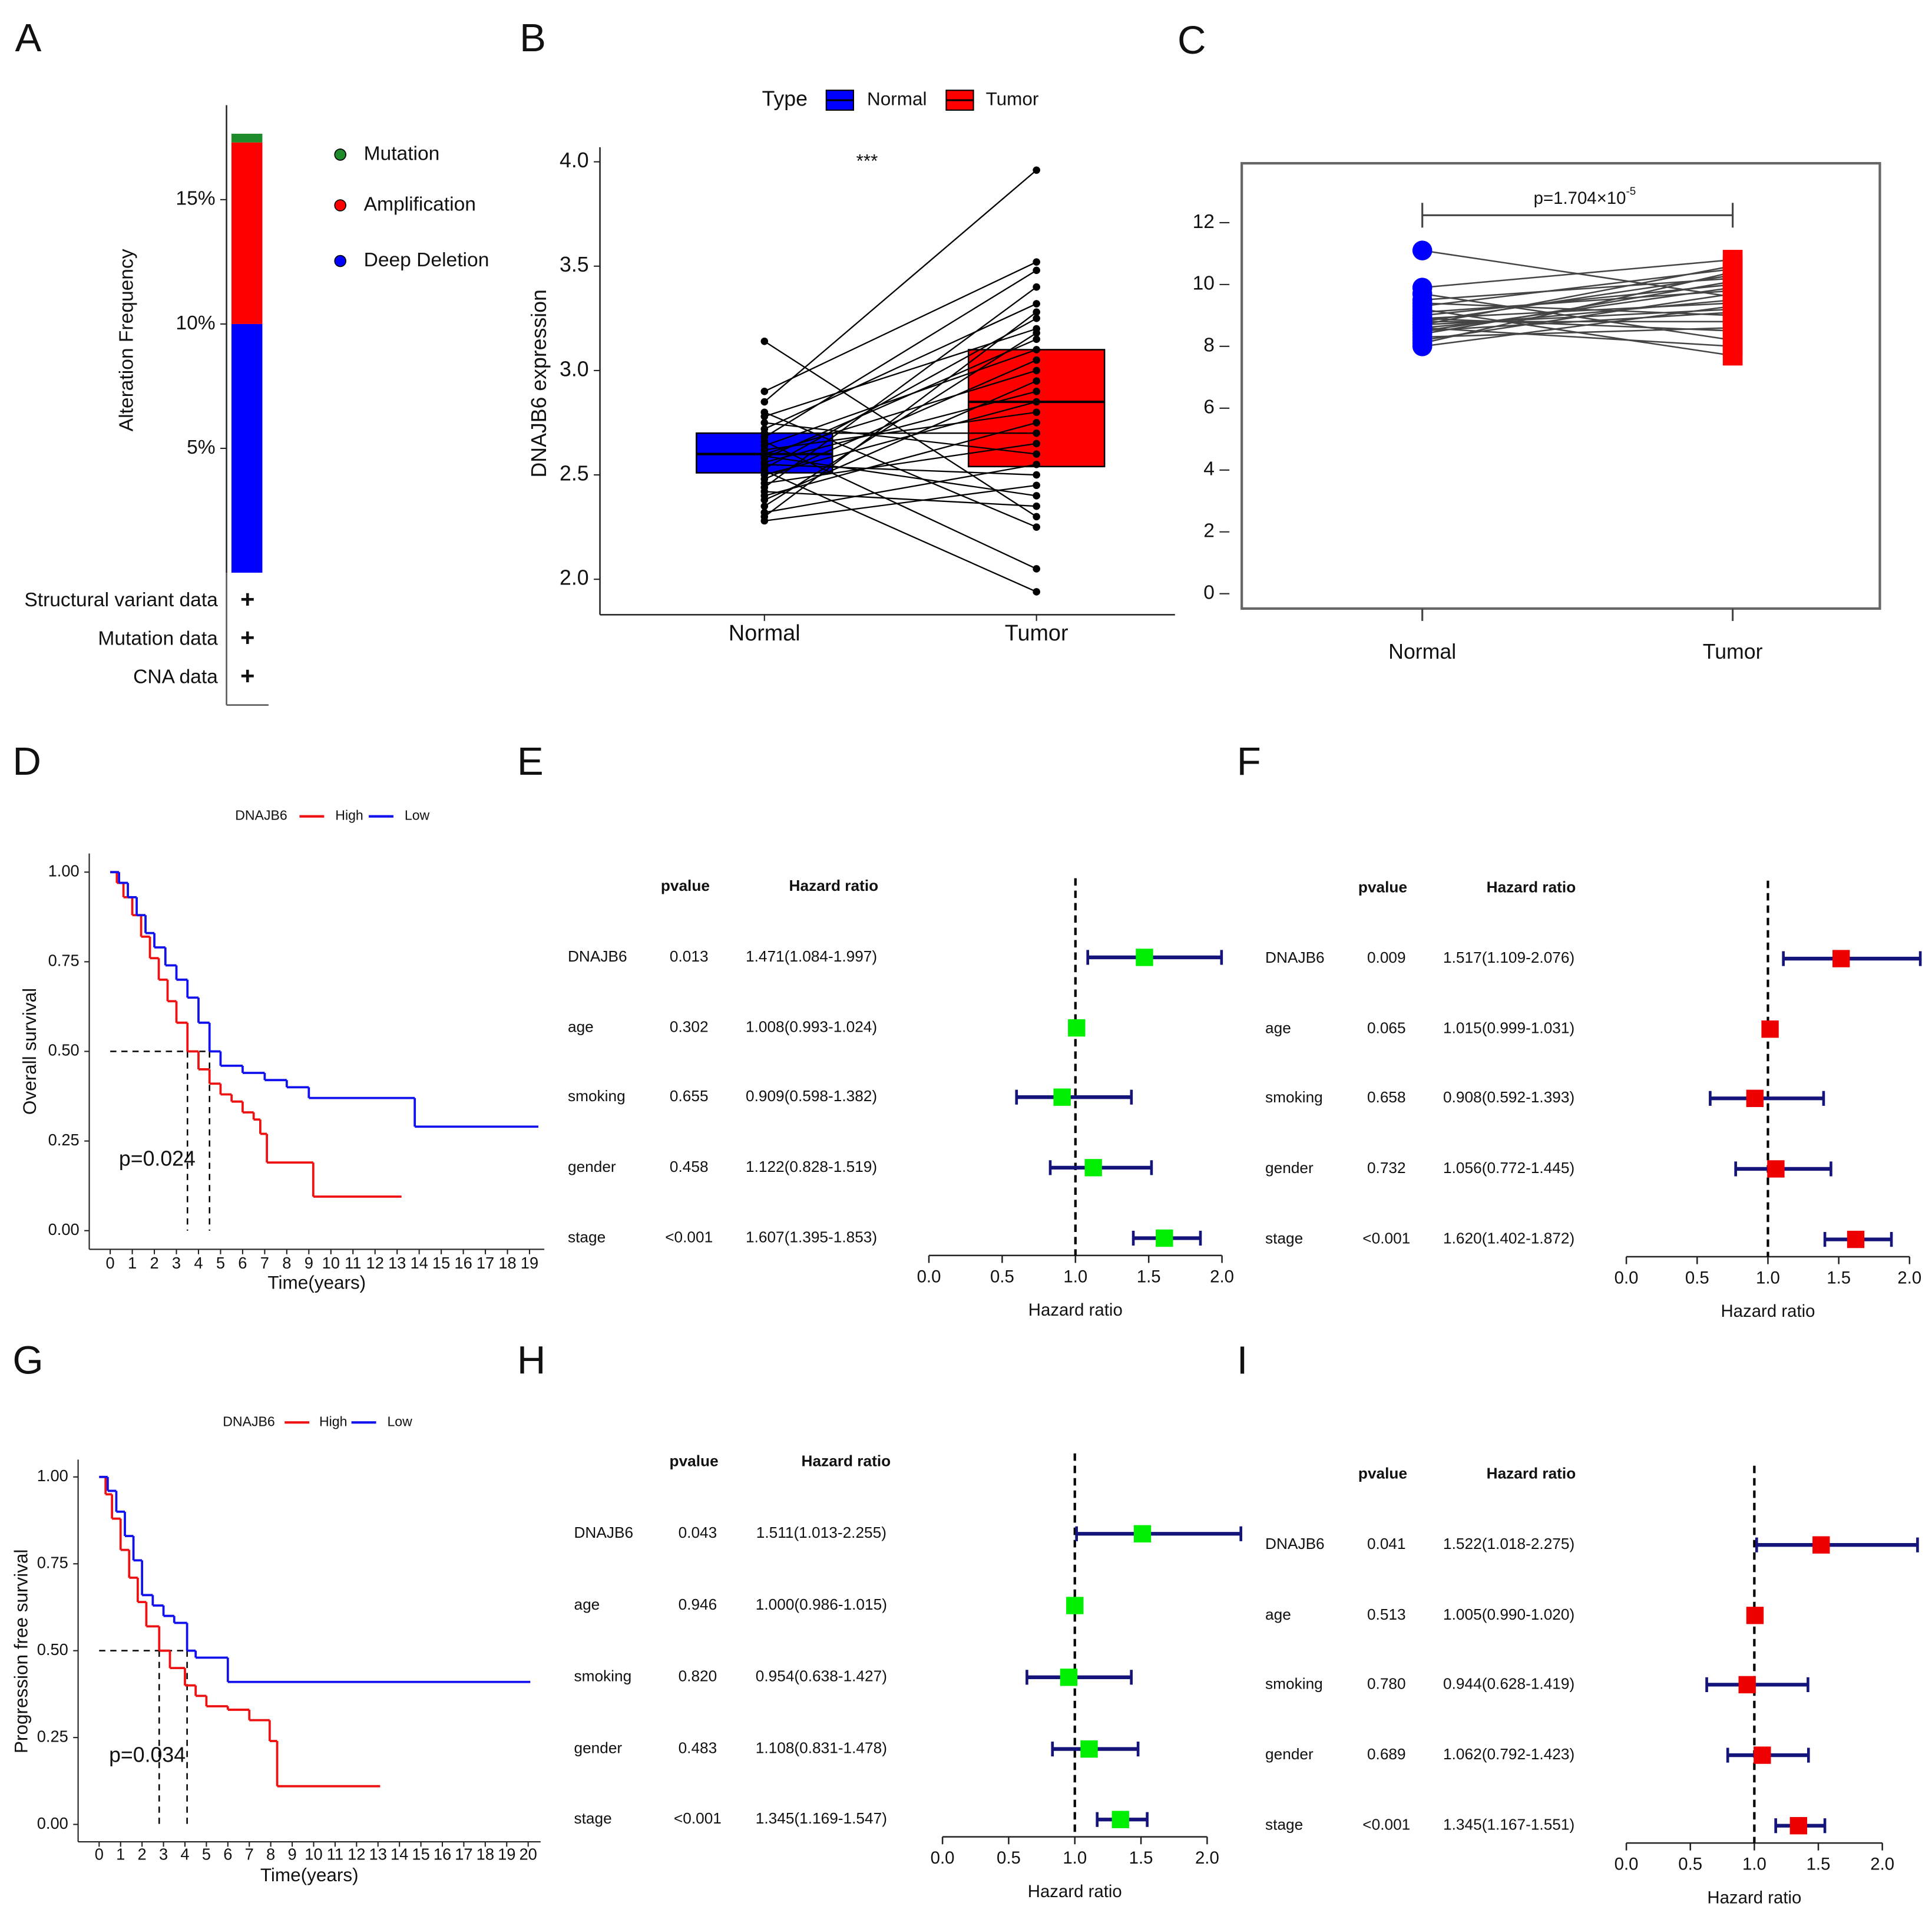 The width and height of the screenshot is (1932, 1916). Describe the element at coordinates (592, 1818) in the screenshot. I see `row-label: stage` at that location.